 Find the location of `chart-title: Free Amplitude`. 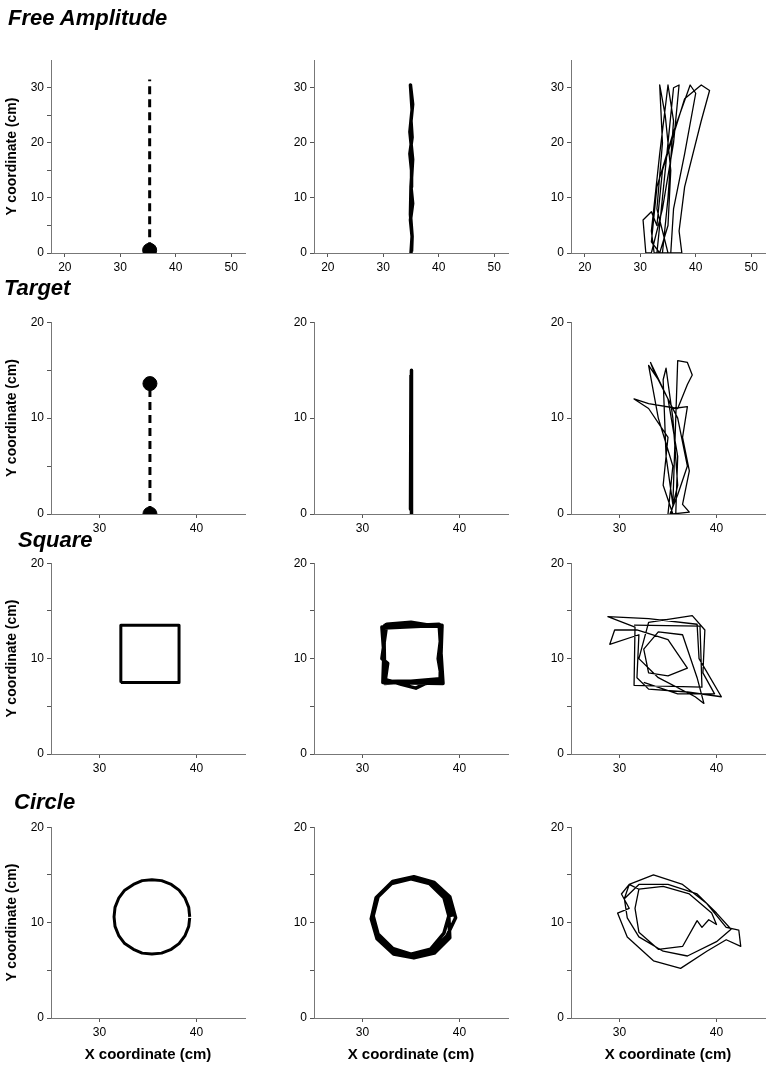

chart-title: Free Amplitude is located at coordinates (88, 18).